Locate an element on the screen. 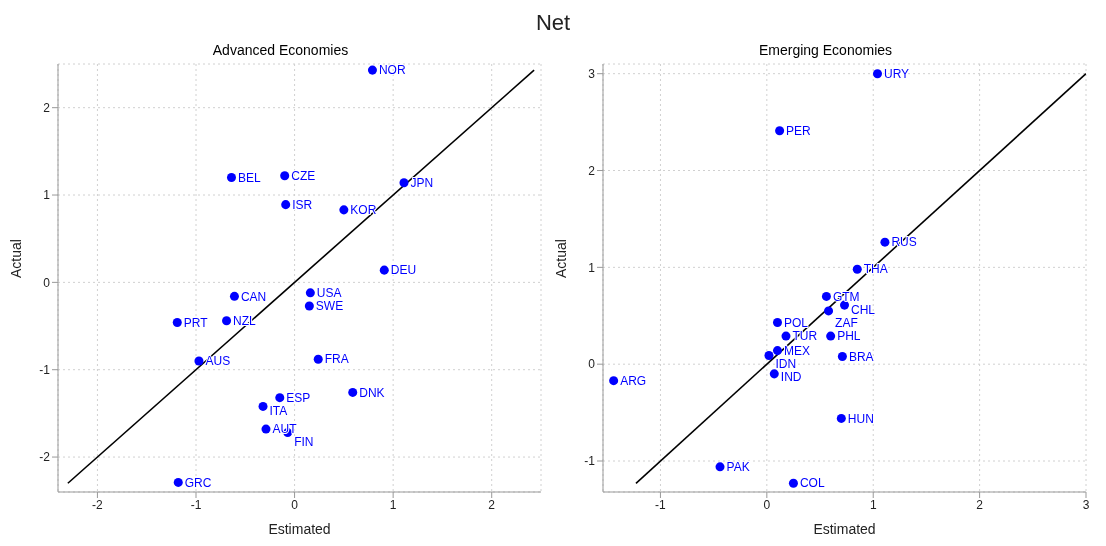 This screenshot has height=546, width=1106. data-label: GRC is located at coordinates (198, 482).